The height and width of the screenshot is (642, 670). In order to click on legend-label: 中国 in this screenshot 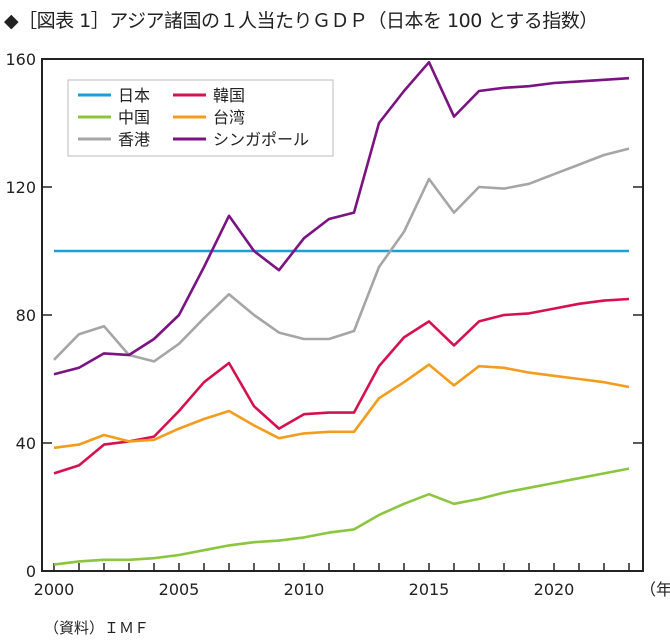, I will do `click(134, 117)`.